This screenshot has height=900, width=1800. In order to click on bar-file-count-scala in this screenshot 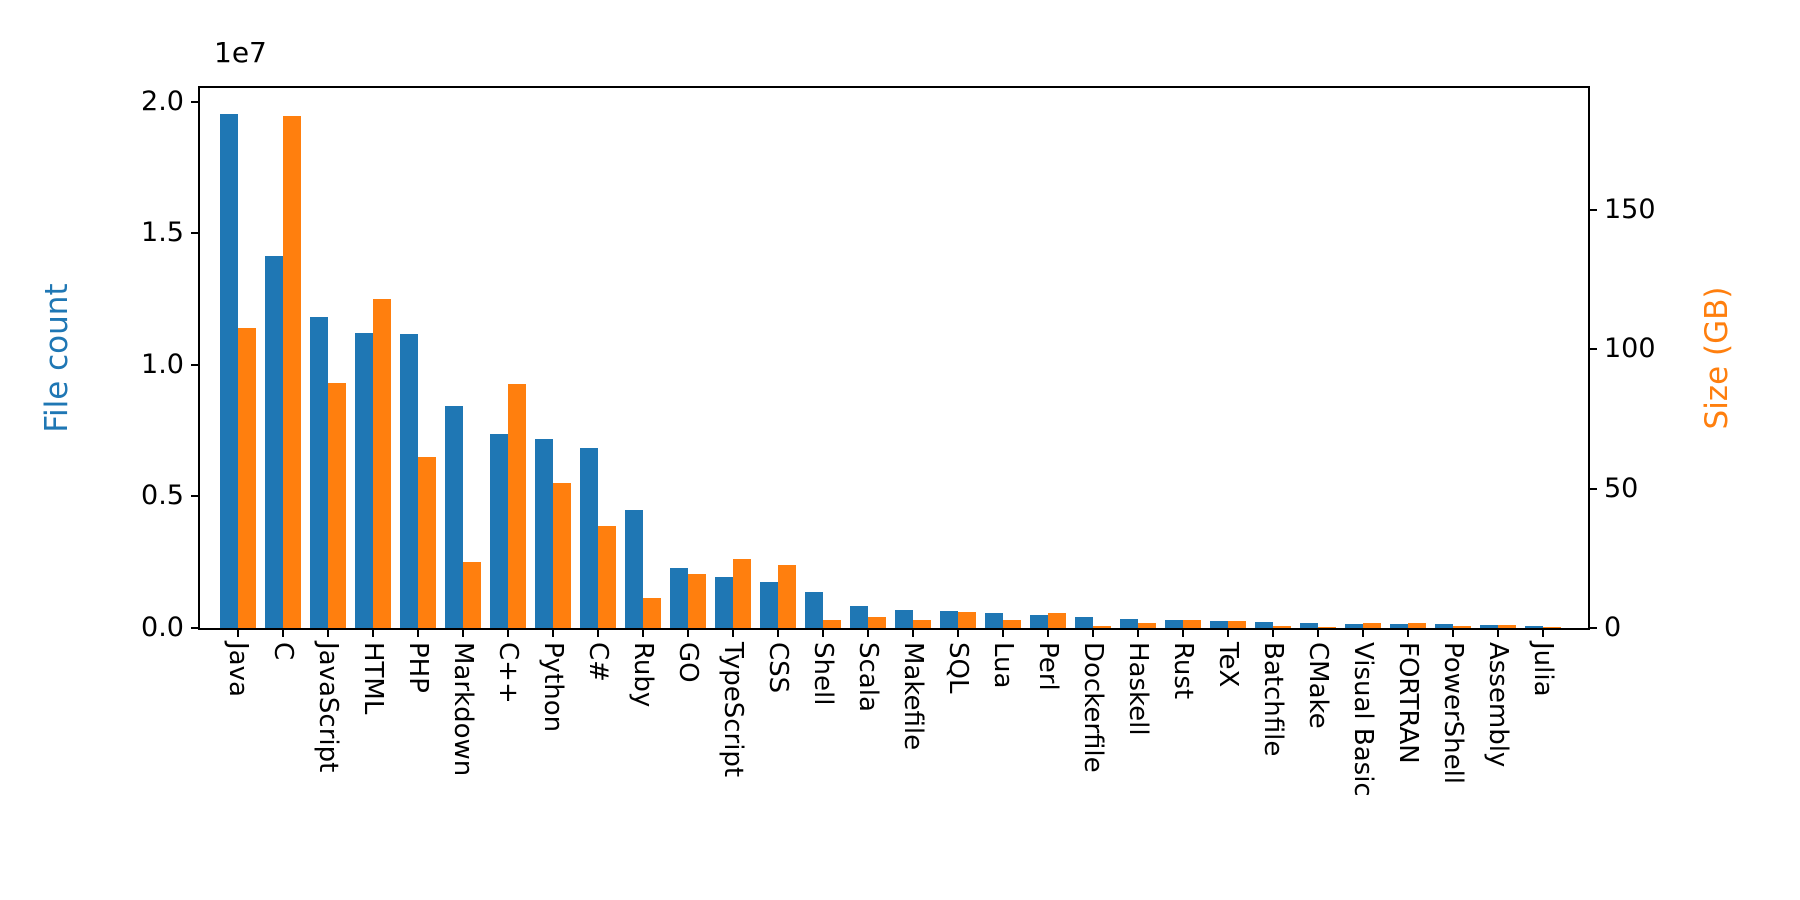, I will do `click(859, 617)`.